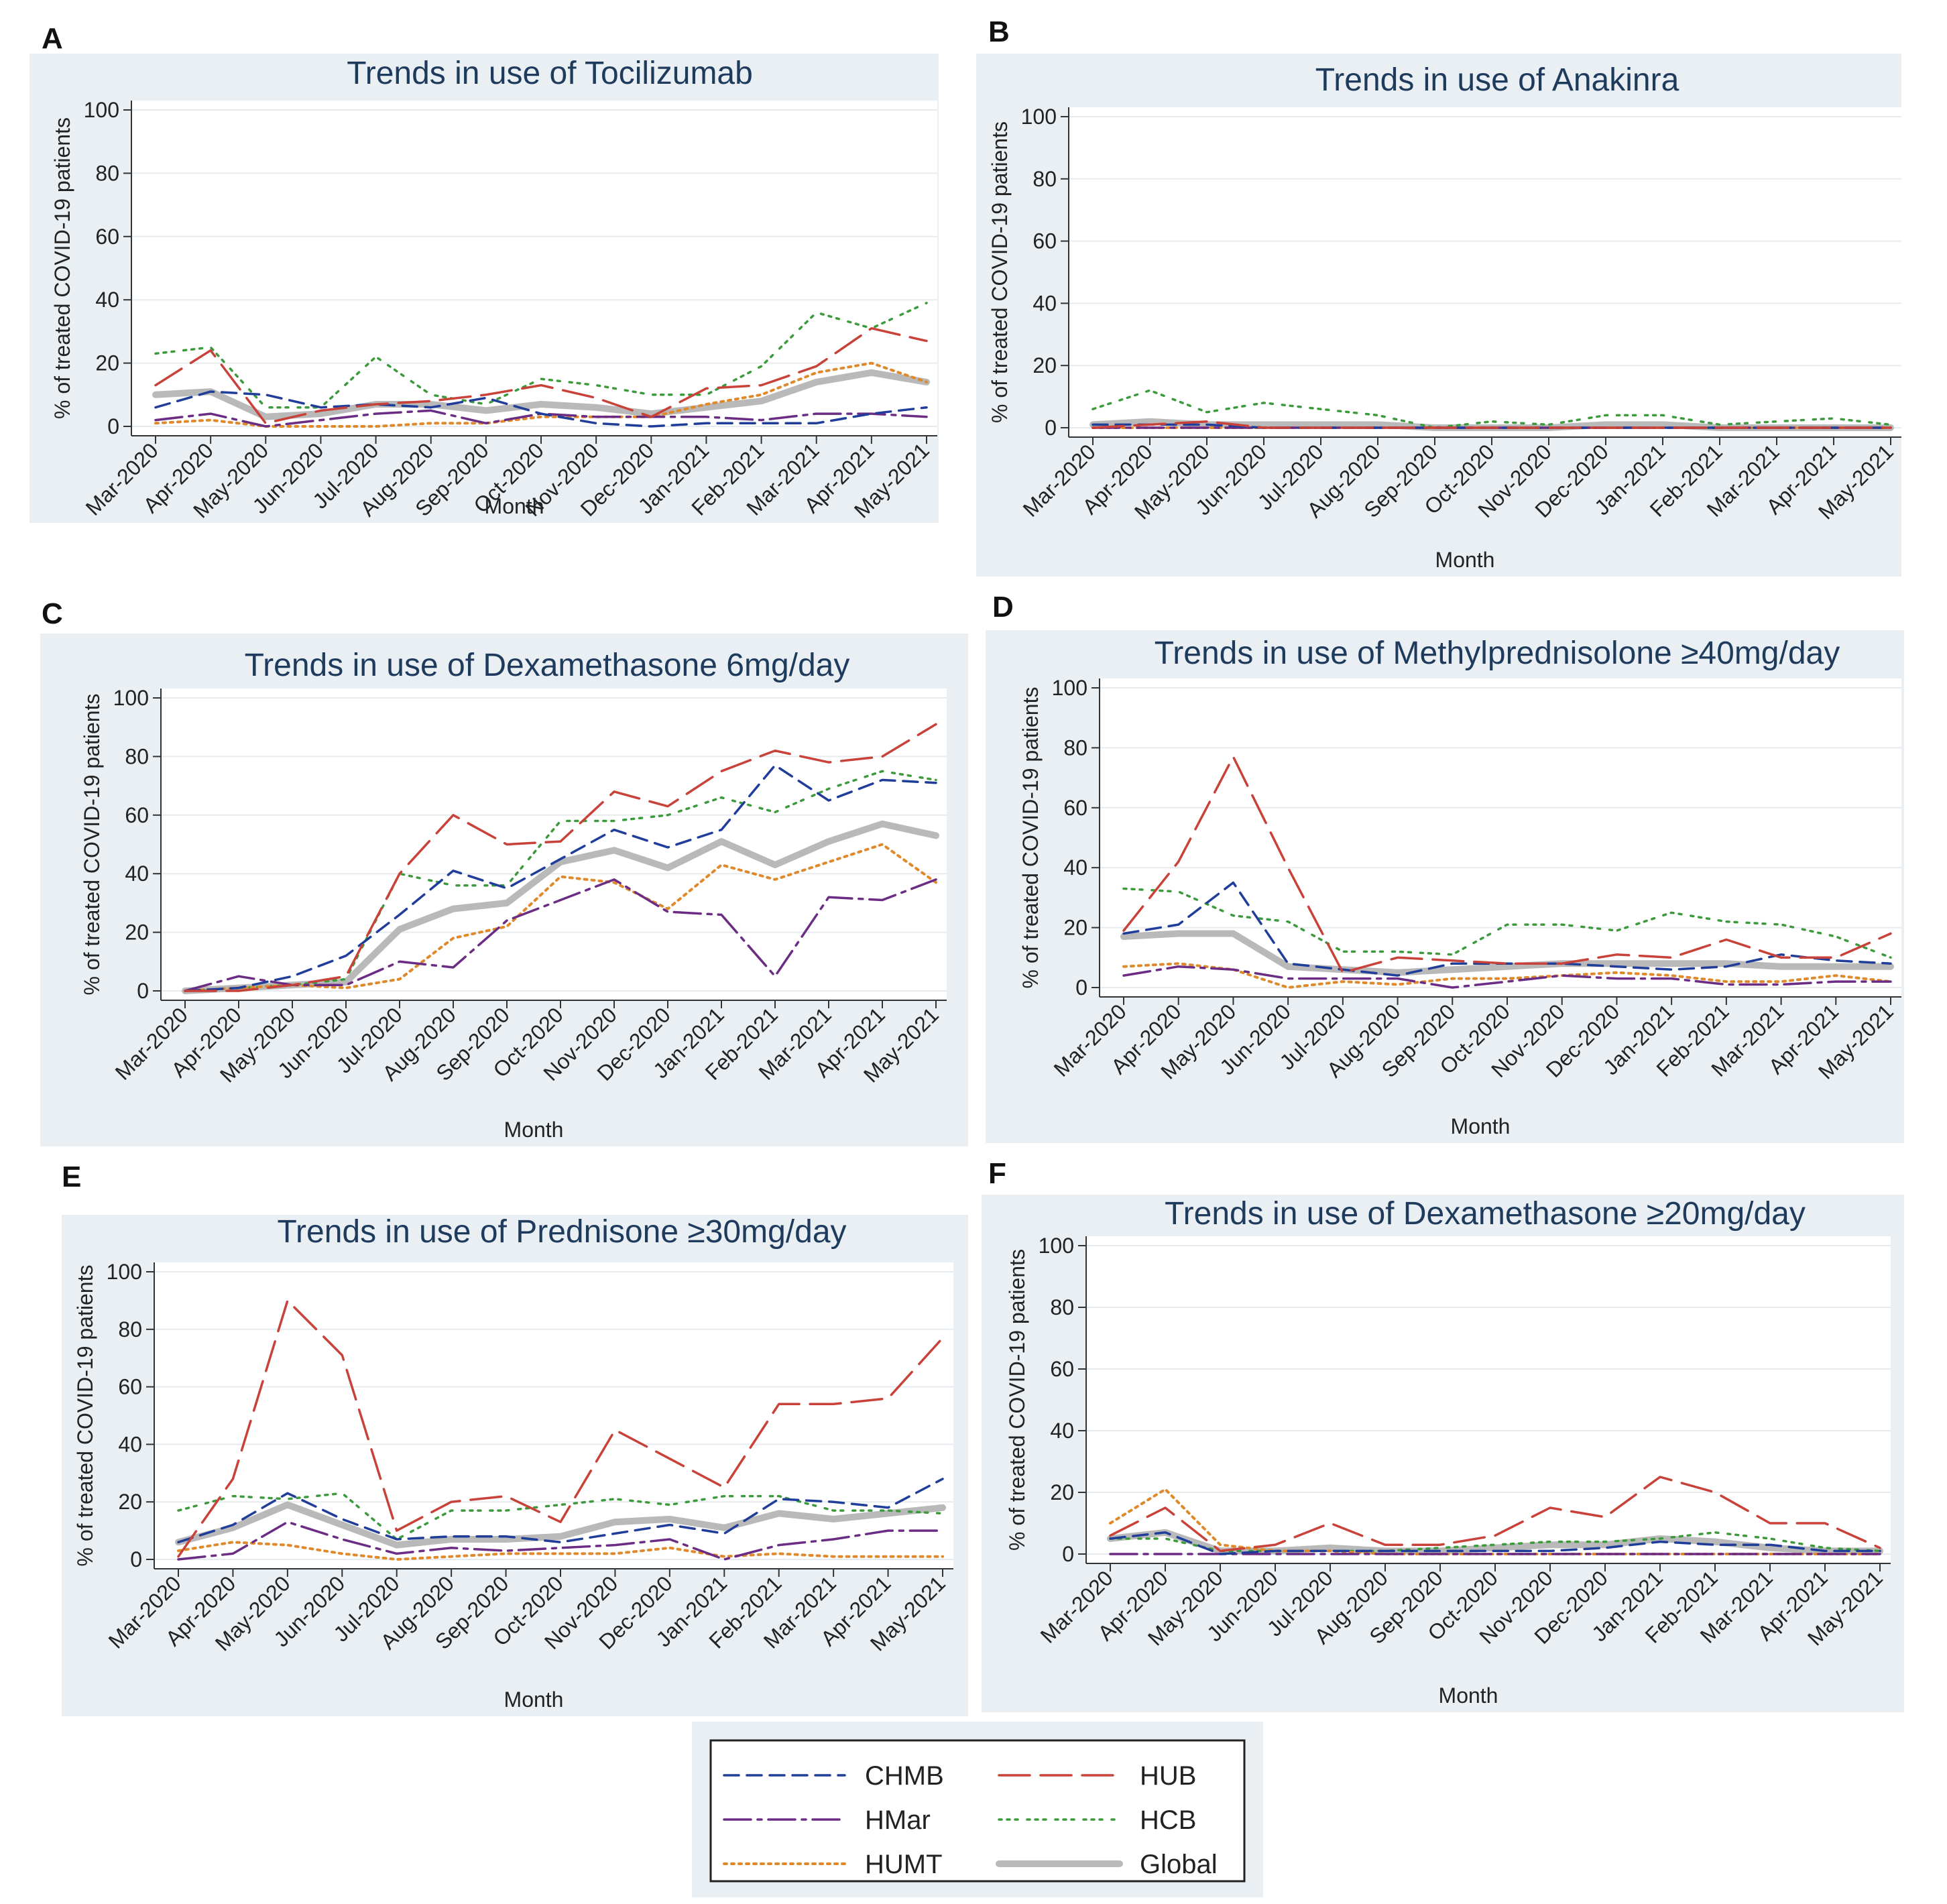  I want to click on panel-a-ytick-label: 0, so click(113, 426).